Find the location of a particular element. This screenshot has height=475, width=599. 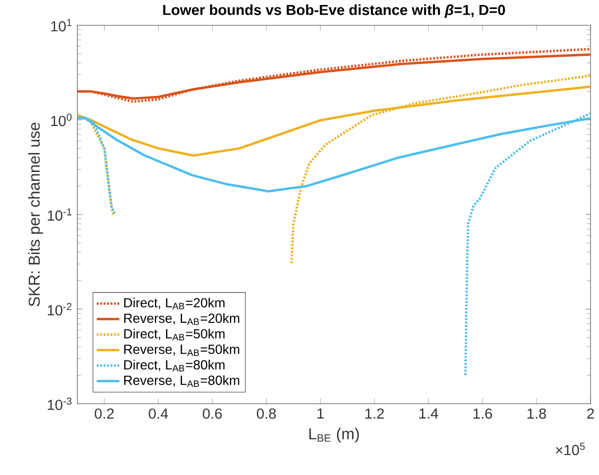

x-tick-label: 2 is located at coordinates (590, 413).